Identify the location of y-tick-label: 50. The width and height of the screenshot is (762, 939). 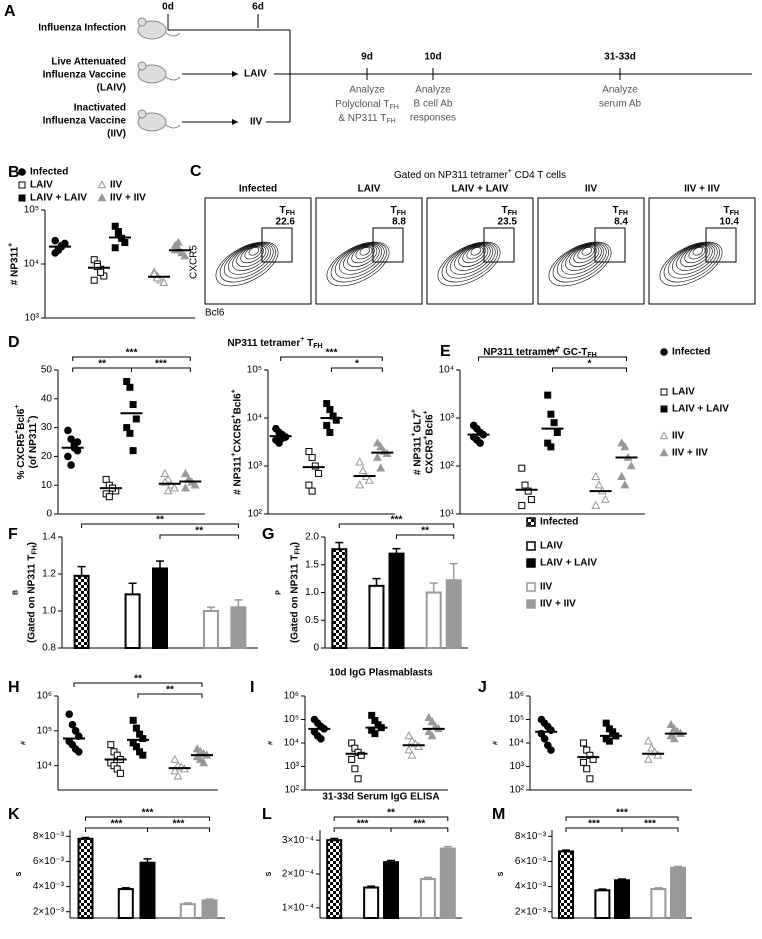
(47, 370).